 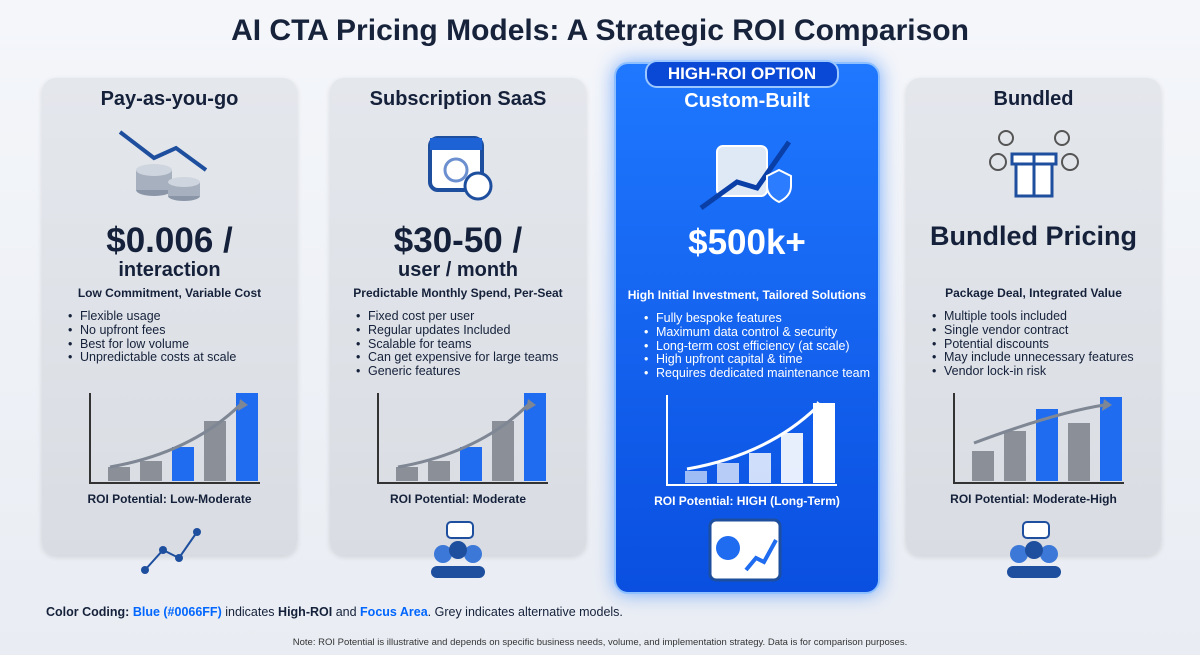 I want to click on legend-text: Blue (#0066FF), so click(x=177, y=612).